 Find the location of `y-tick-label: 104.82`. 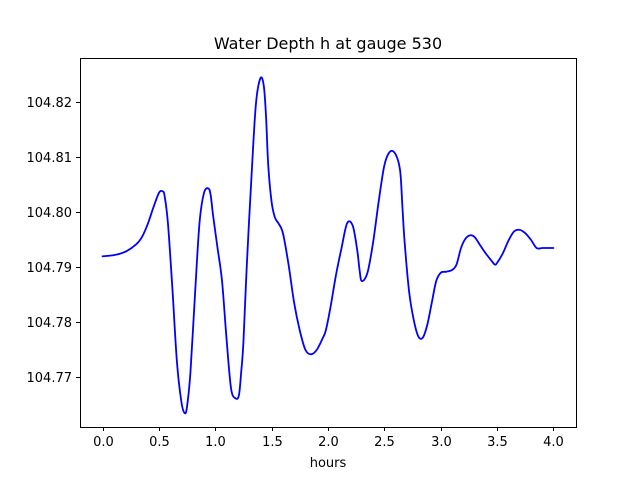

y-tick-label: 104.82 is located at coordinates (50, 103).